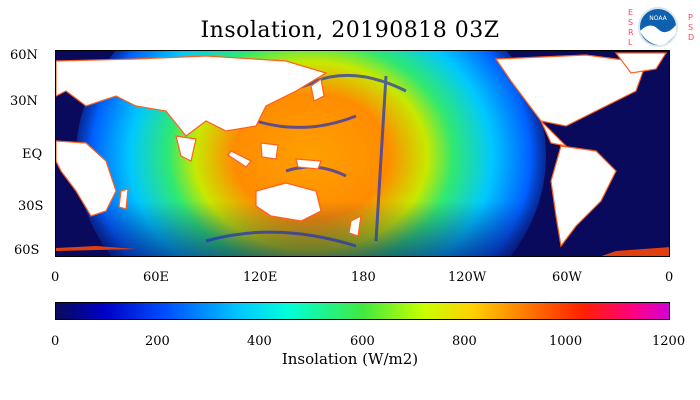  What do you see at coordinates (566, 341) in the screenshot?
I see `colorbar-tick-1000: 1000` at bounding box center [566, 341].